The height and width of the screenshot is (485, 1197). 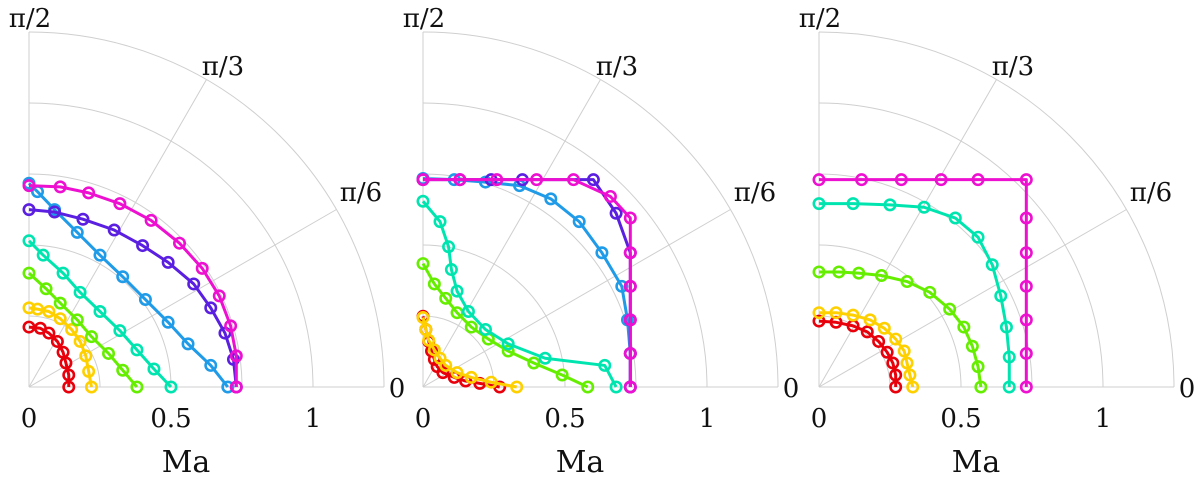 I want to click on x-axis-label: Ma, so click(x=580, y=462).